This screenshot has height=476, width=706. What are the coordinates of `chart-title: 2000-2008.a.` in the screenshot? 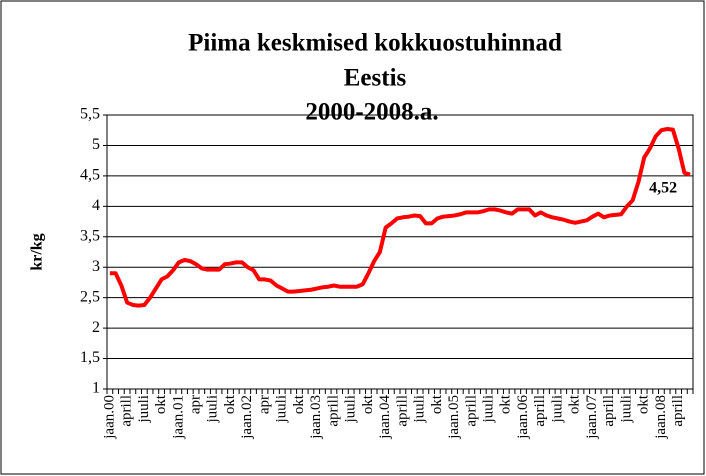 It's located at (371, 112).